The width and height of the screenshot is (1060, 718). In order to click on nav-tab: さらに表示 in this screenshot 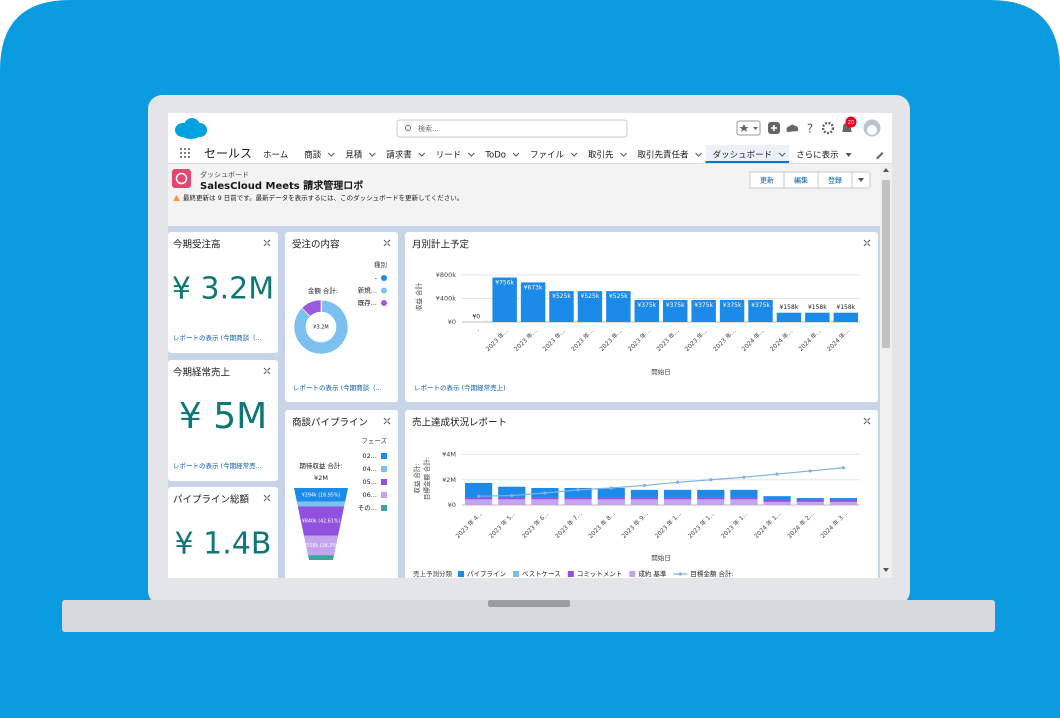, I will do `click(824, 155)`.